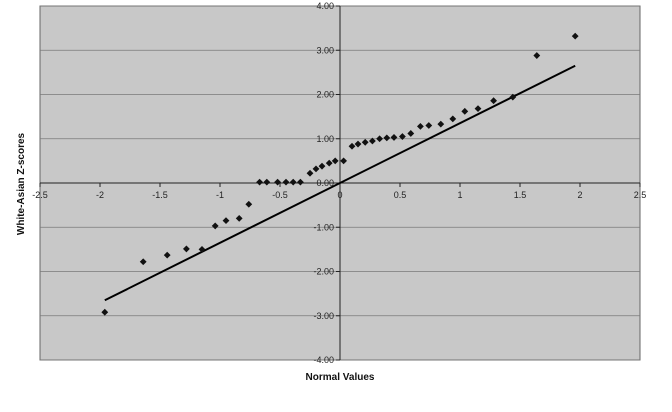  I want to click on x-tick-label: 2, so click(579, 195).